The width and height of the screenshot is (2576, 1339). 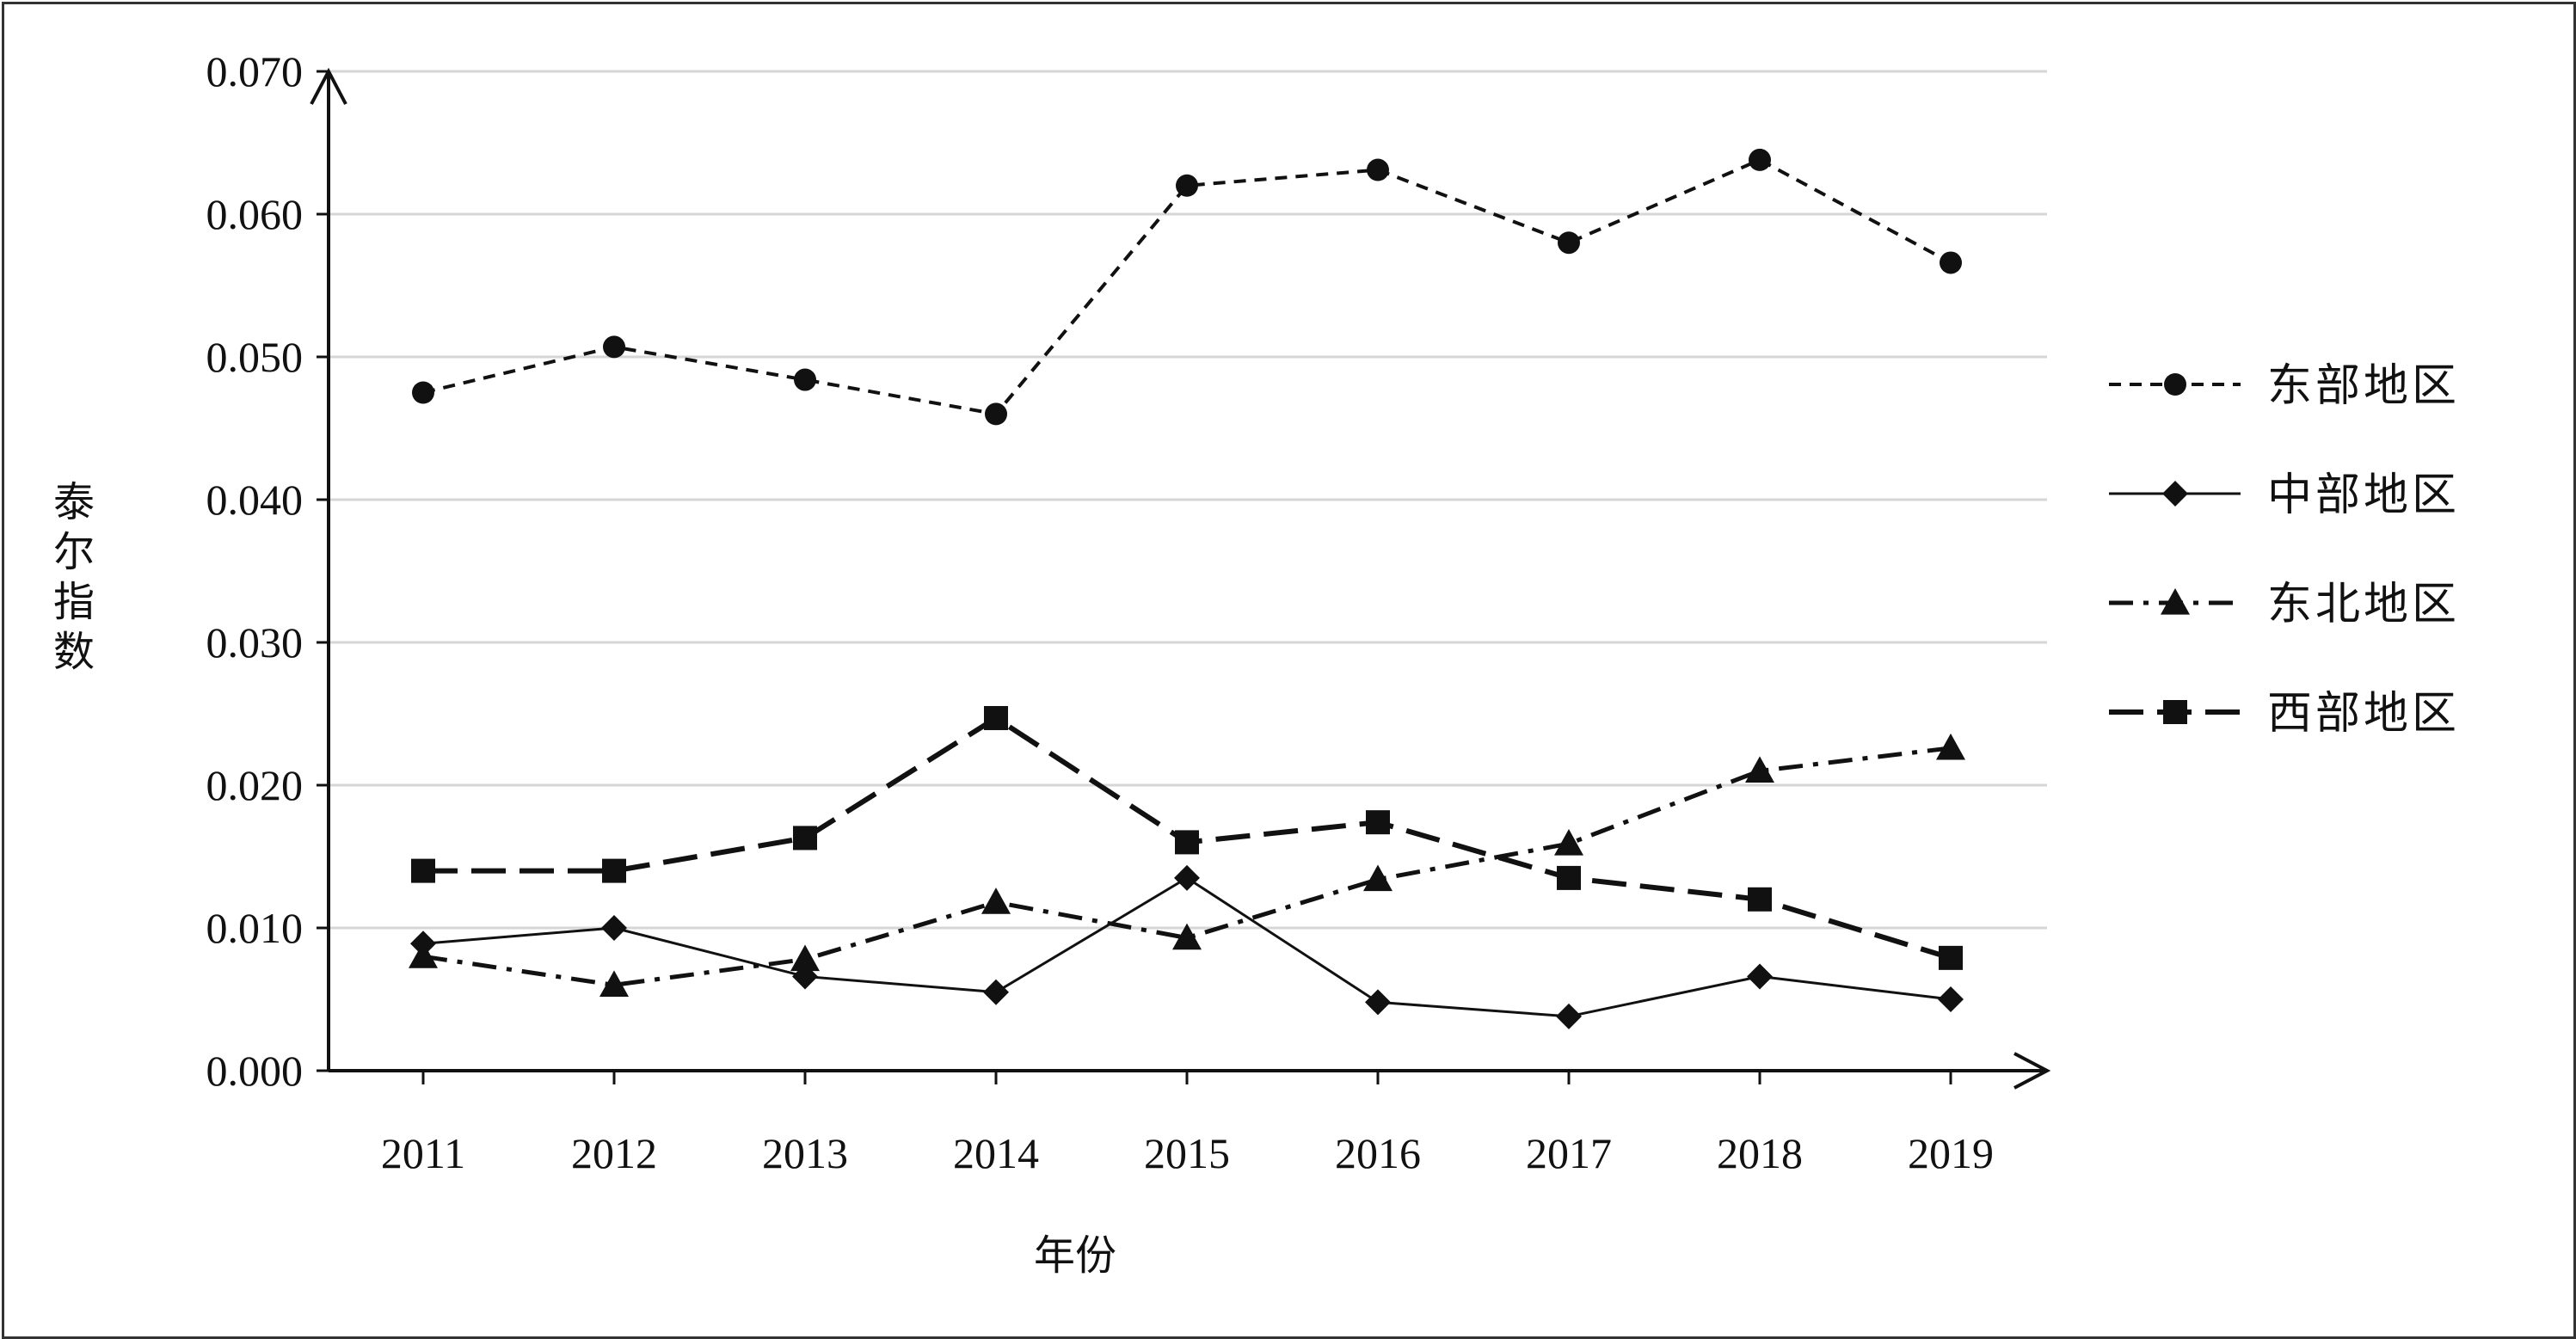 What do you see at coordinates (328, 86) in the screenshot?
I see `y-axis-arrow` at bounding box center [328, 86].